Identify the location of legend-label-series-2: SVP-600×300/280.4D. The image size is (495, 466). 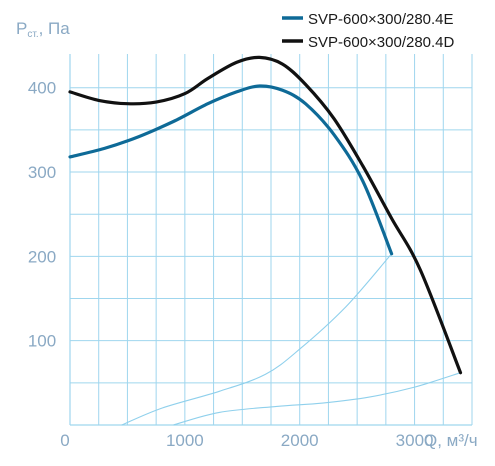
(381, 42).